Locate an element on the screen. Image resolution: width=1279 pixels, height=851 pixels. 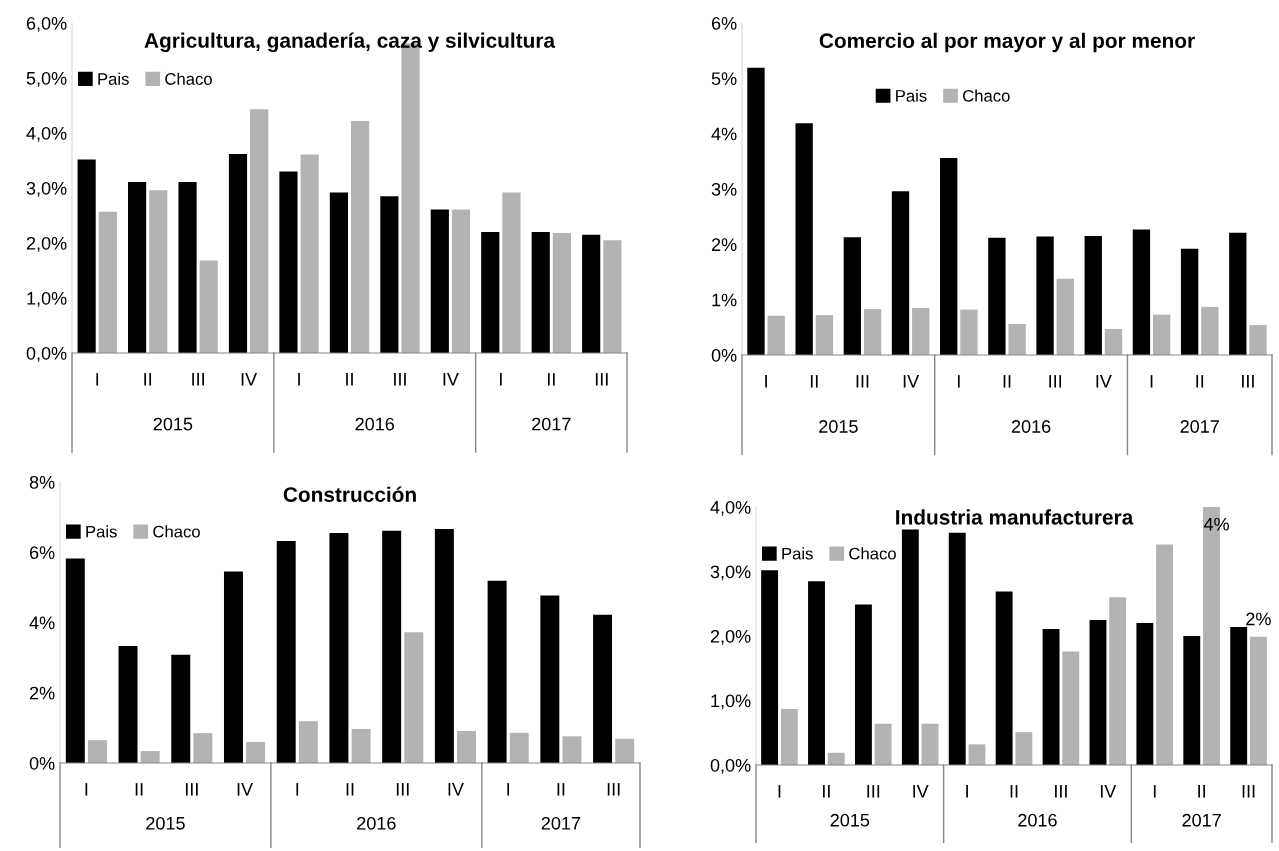
y-tick-label: 5,0% is located at coordinates (46, 79).